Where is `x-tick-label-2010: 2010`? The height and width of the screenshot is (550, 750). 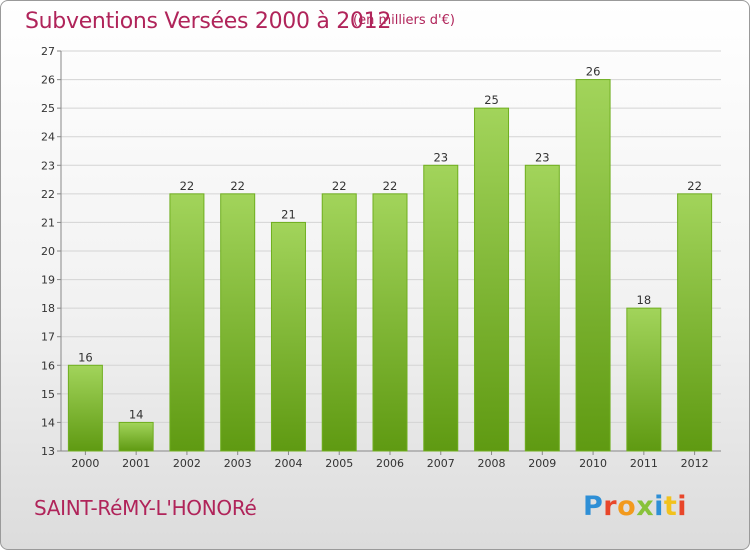
x-tick-label-2010: 2010 is located at coordinates (593, 463).